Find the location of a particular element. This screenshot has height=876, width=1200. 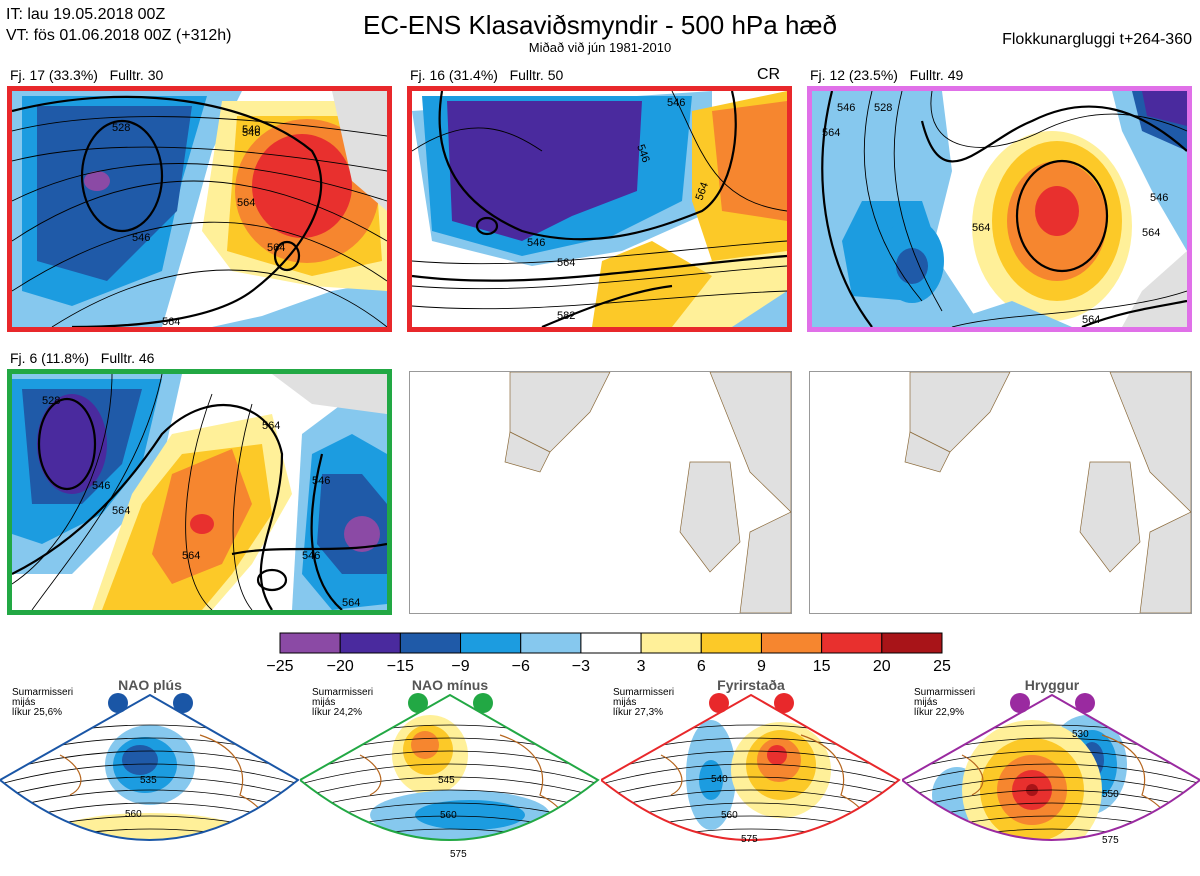

regime-title: Fyrirstaða is located at coordinates (751, 685).